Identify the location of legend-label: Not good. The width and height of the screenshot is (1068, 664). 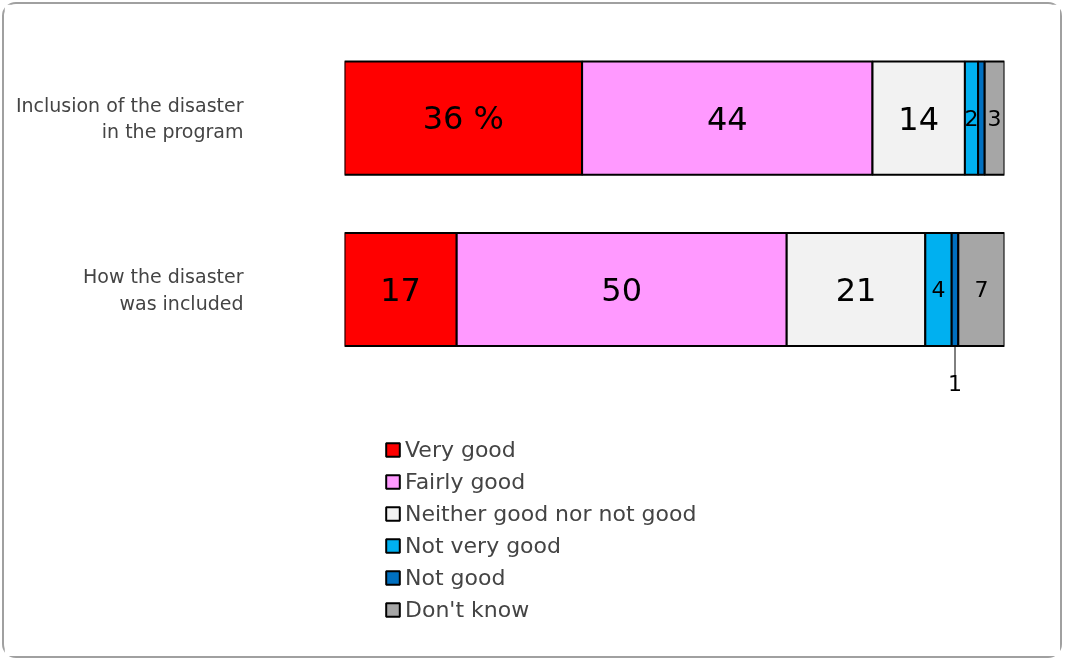
(455, 577).